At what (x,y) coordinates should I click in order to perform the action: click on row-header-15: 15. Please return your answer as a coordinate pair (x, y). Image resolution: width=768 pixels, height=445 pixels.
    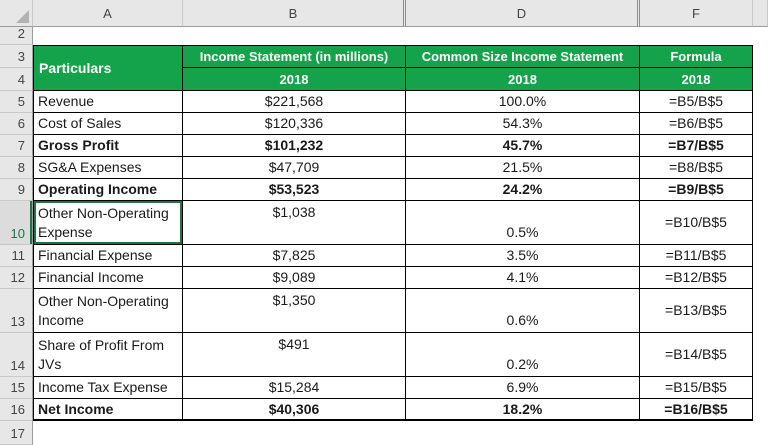
    Looking at the image, I should click on (16, 388).